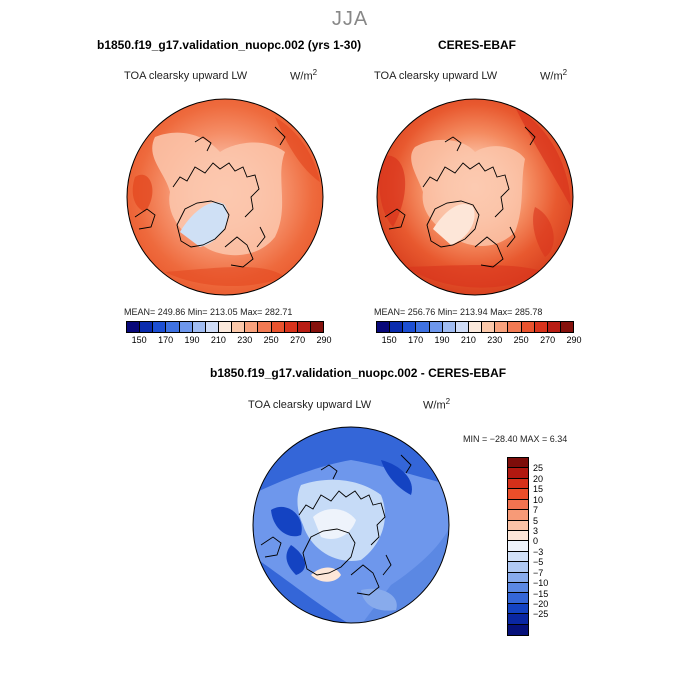 This screenshot has height=700, width=700. What do you see at coordinates (350, 19) in the screenshot?
I see `season-title: JJA` at bounding box center [350, 19].